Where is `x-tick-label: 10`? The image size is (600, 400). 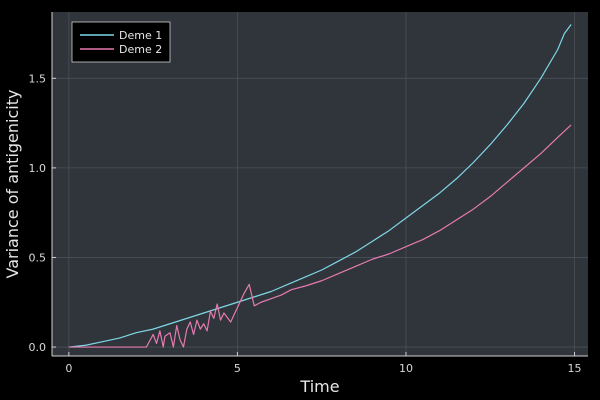 x-tick-label: 10 is located at coordinates (406, 368).